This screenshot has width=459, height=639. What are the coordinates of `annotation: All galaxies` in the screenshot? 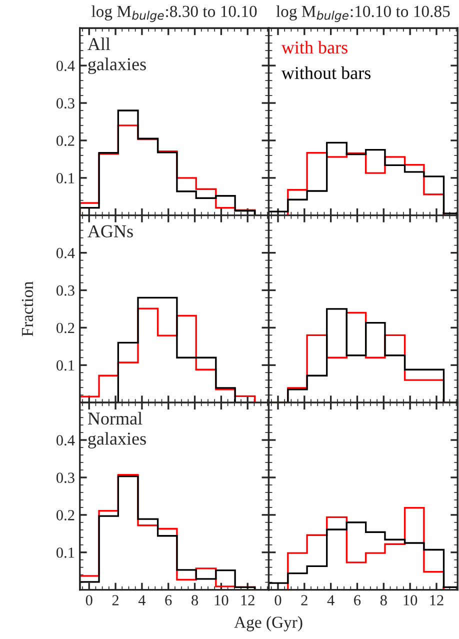 It's located at (117, 55).